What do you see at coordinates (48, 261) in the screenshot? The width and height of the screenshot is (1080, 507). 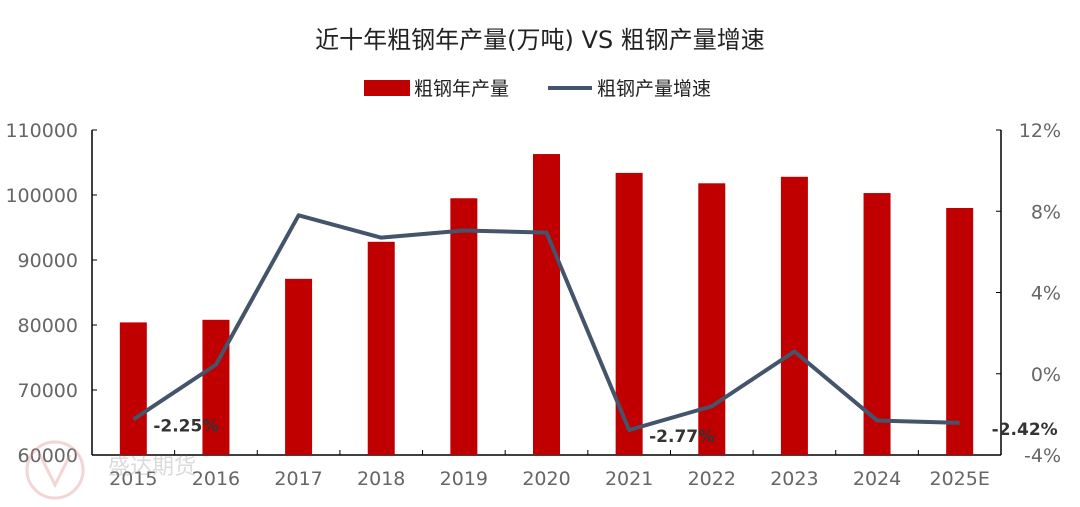 I see `left-tick-label: 90000` at bounding box center [48, 261].